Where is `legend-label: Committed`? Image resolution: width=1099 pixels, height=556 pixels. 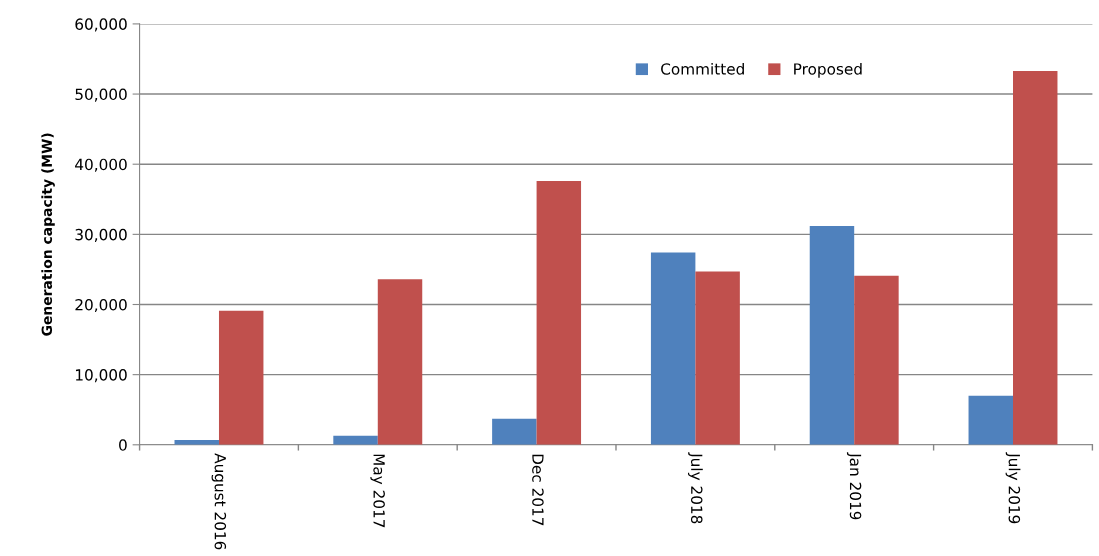 legend-label: Committed is located at coordinates (702, 68).